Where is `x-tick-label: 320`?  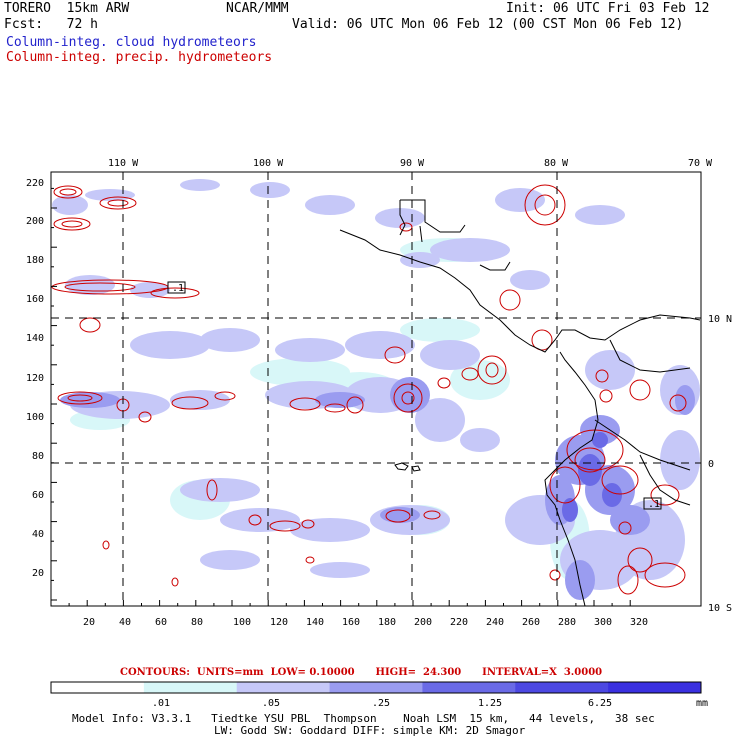
x-tick-label: 320 is located at coordinates (639, 622).